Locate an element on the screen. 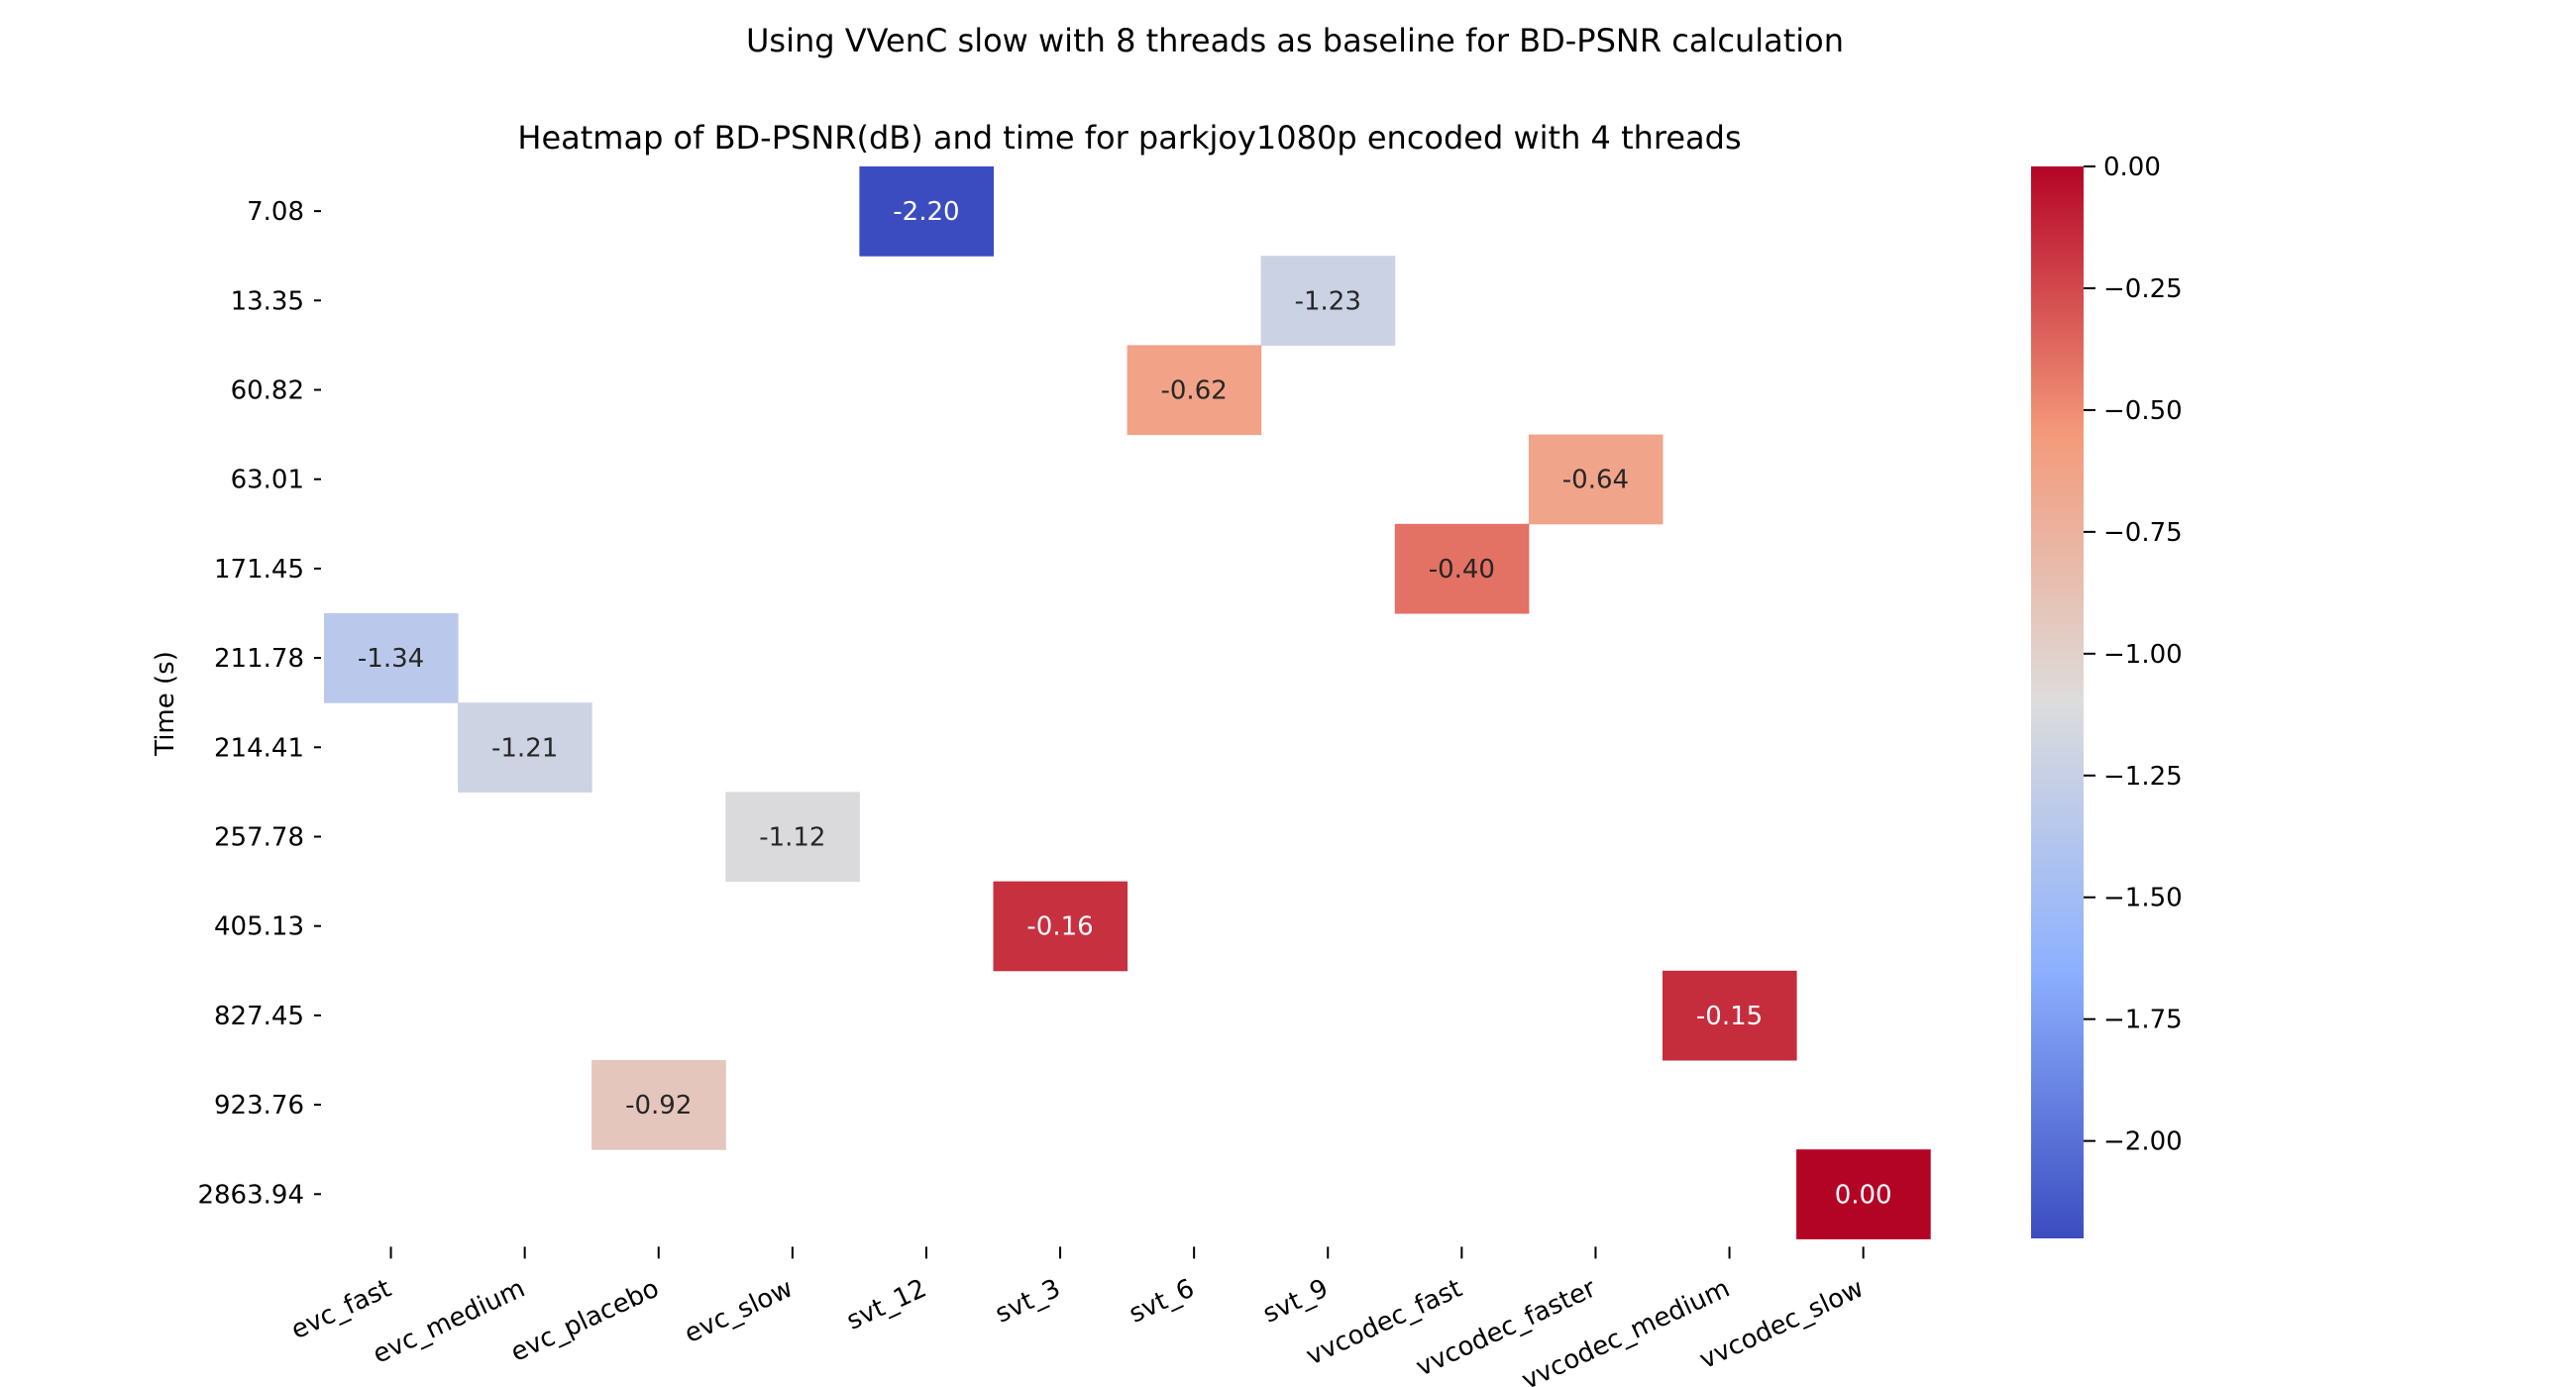  colorbar-tick-label: −1.50 is located at coordinates (2143, 898).